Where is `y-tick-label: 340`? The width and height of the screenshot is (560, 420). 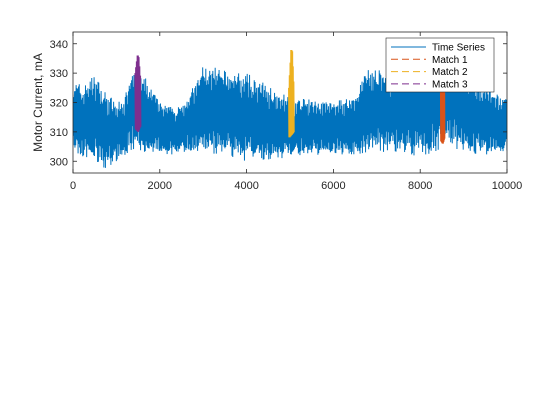
y-tick-label: 340 is located at coordinates (59, 45).